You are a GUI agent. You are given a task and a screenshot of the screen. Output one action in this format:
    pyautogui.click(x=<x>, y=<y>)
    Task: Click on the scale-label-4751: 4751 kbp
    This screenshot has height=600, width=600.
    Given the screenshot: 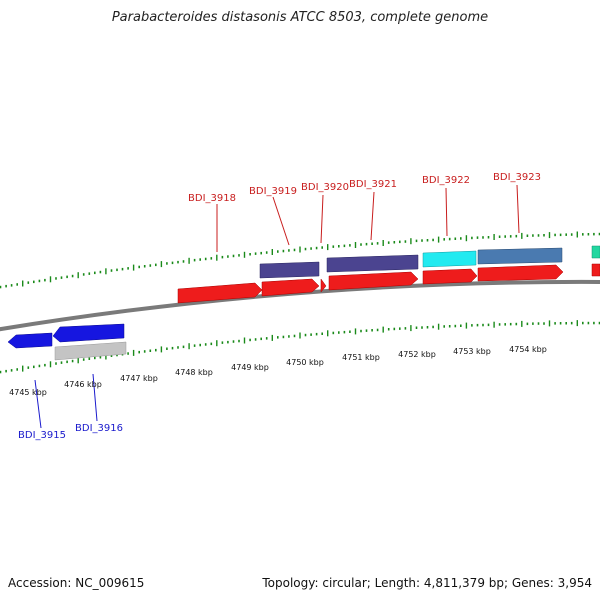 What is the action you would take?
    pyautogui.click(x=361, y=357)
    